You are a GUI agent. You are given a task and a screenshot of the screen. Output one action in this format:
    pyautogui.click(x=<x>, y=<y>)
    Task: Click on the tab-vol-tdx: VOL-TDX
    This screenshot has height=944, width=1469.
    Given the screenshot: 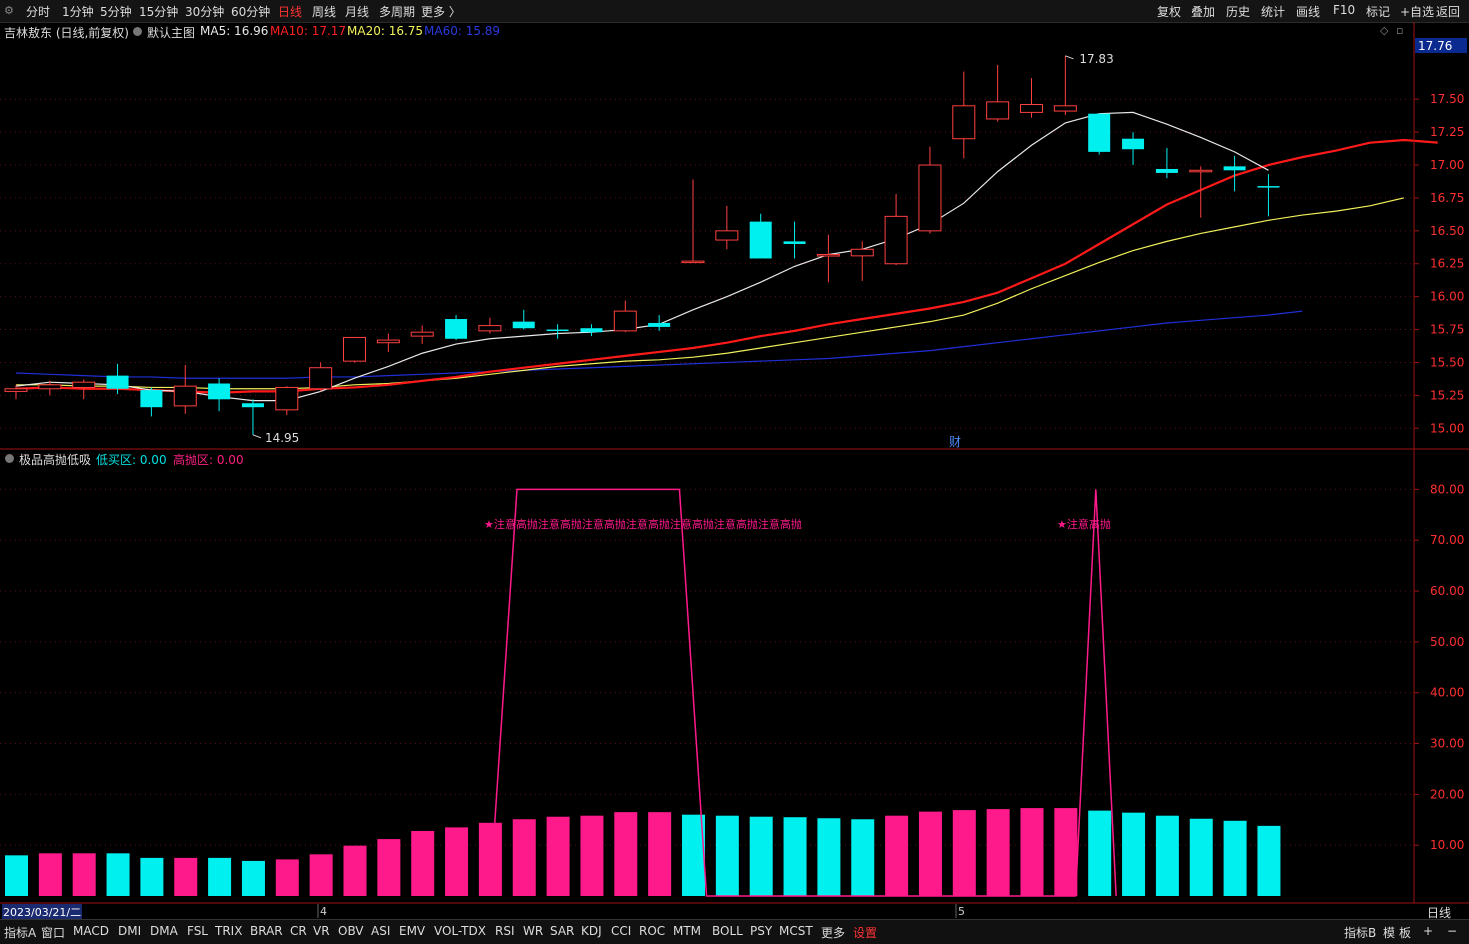 What is the action you would take?
    pyautogui.click(x=460, y=931)
    